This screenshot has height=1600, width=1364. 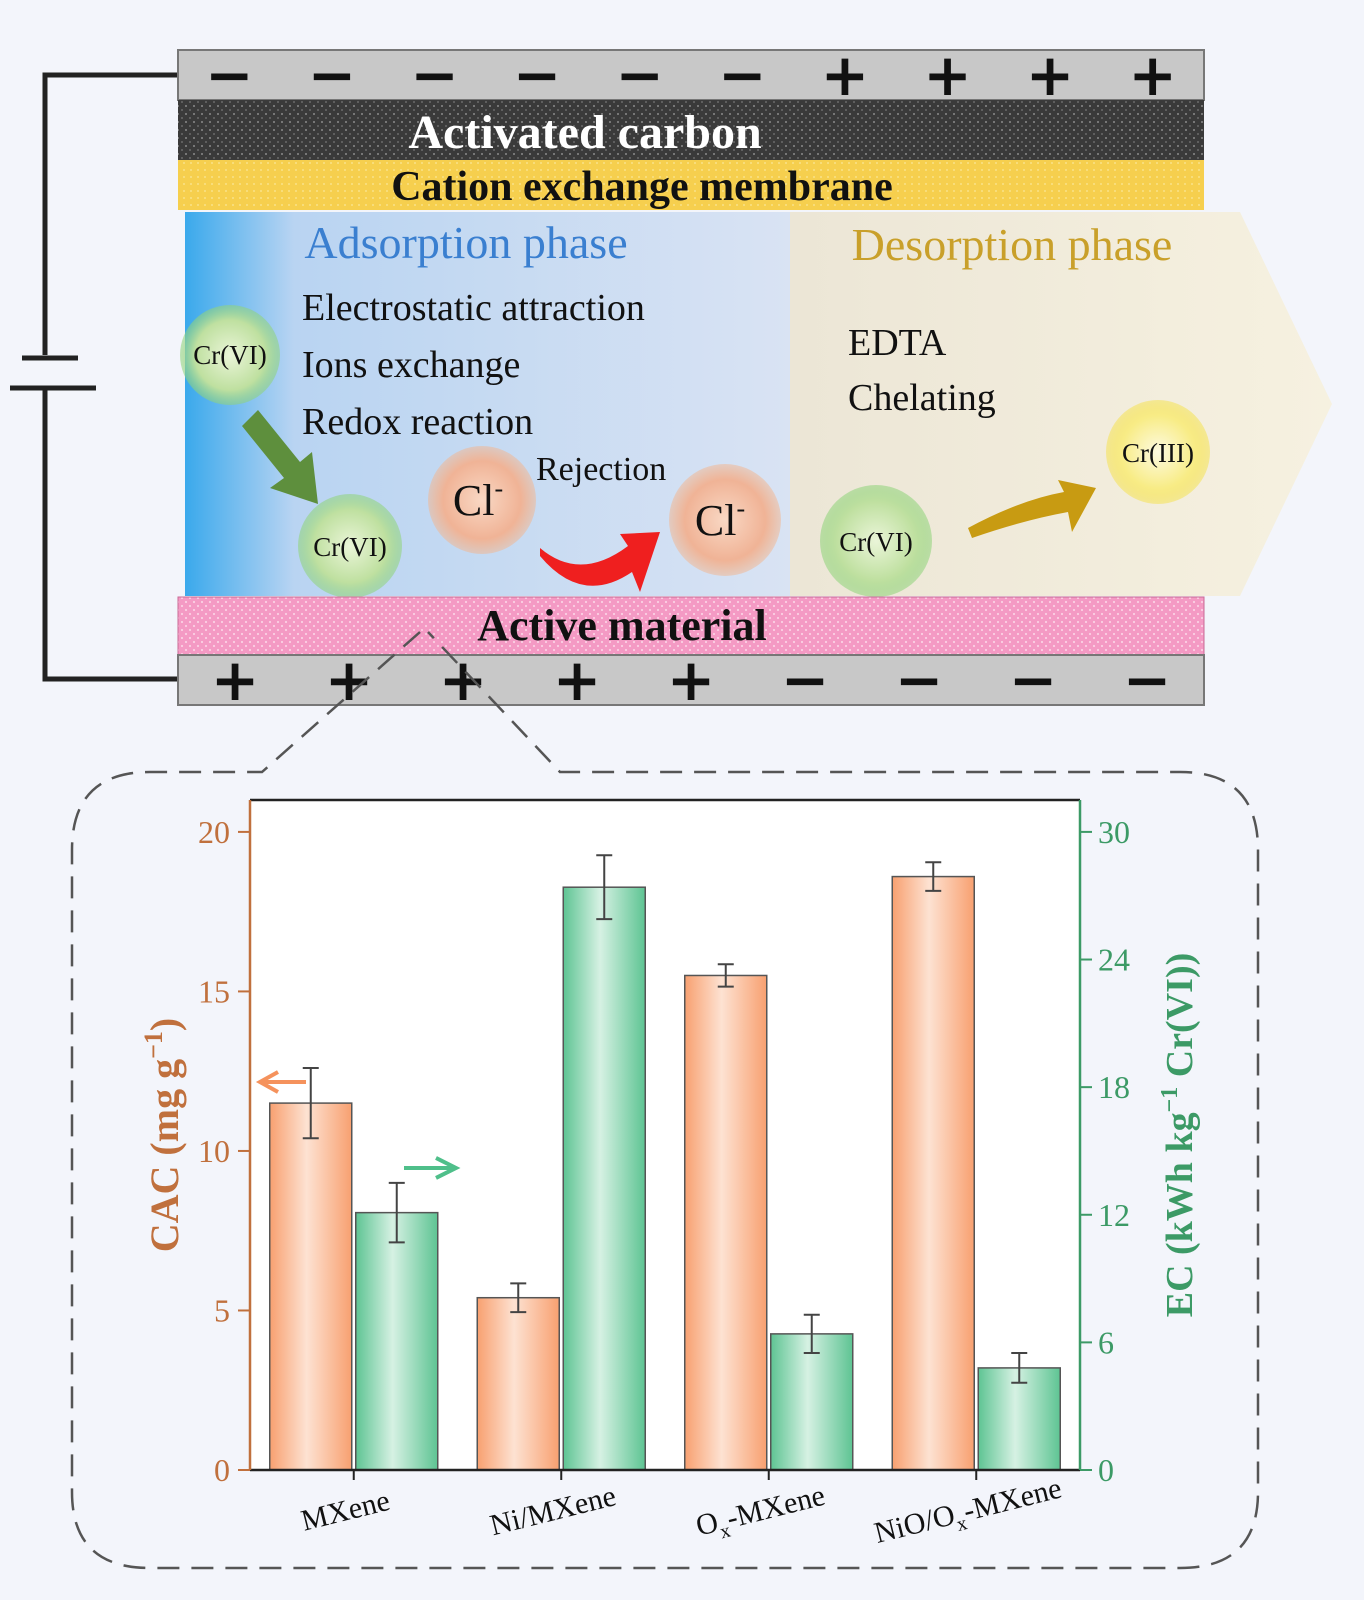 What do you see at coordinates (1114, 960) in the screenshot?
I see `right-tick-label-4: 24` at bounding box center [1114, 960].